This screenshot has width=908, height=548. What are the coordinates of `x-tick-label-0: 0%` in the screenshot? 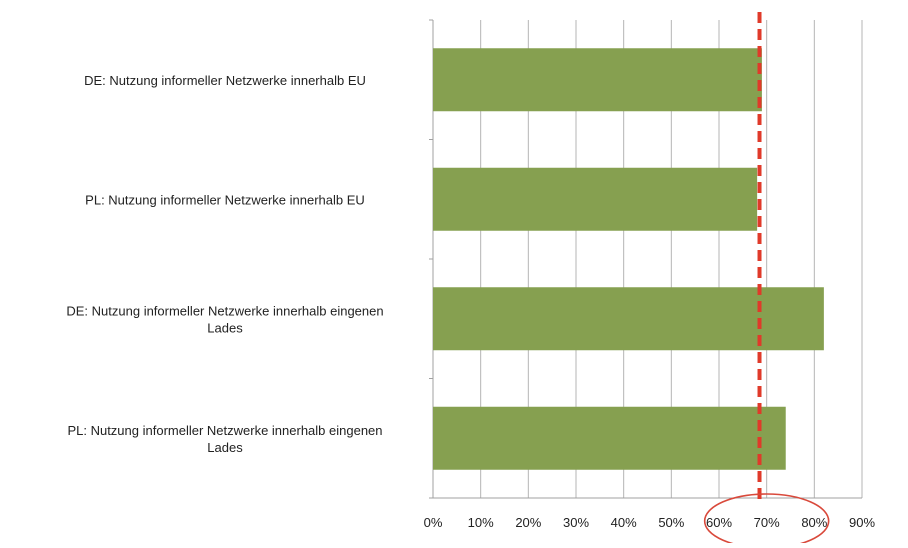 It's located at (433, 522).